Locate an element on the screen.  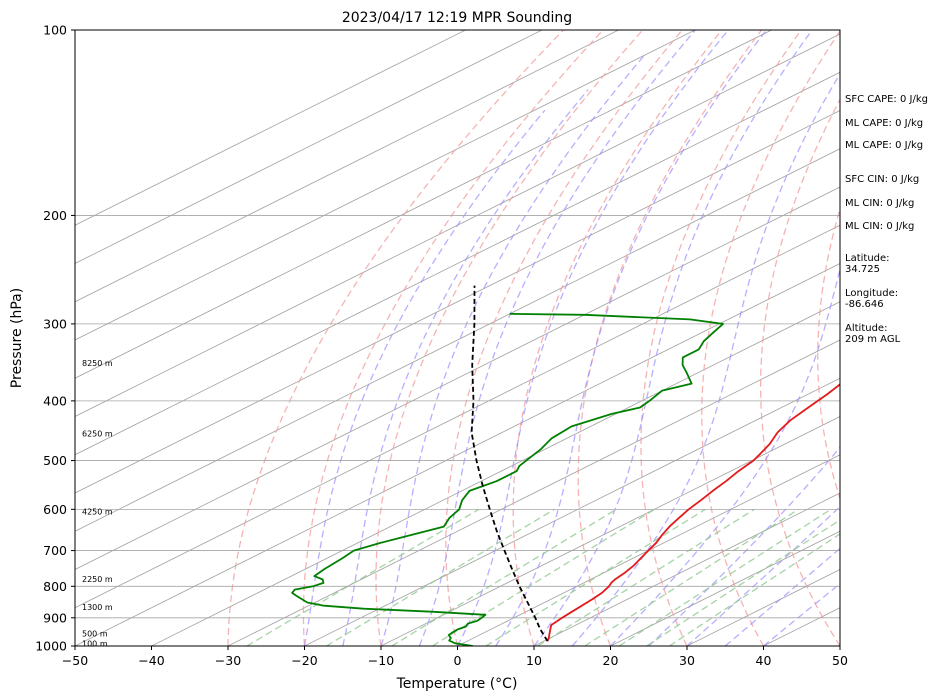
sounding-parameter-text: 209 m AGL is located at coordinates (873, 339).